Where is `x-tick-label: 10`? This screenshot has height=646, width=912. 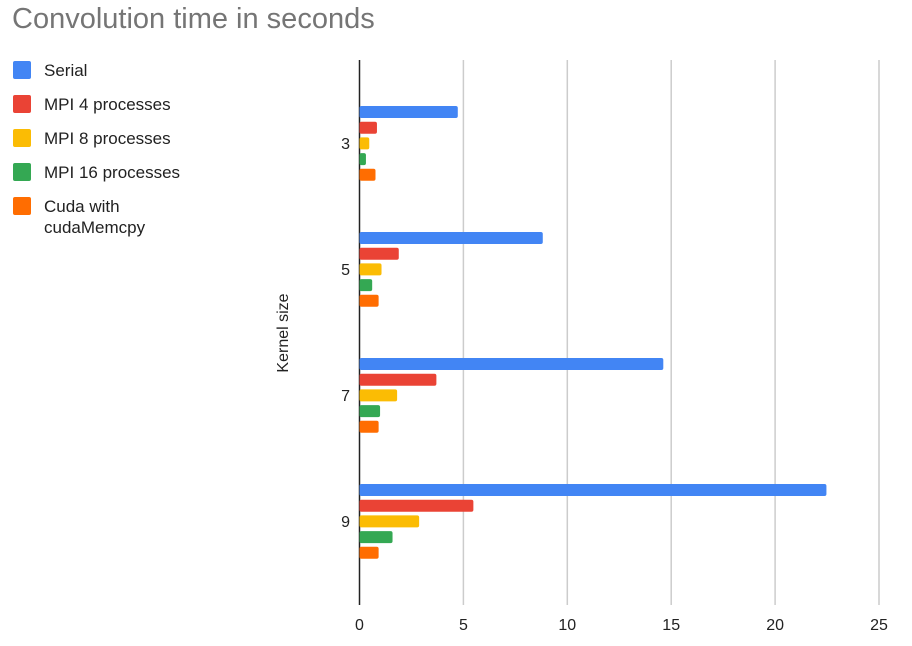 x-tick-label: 10 is located at coordinates (567, 625).